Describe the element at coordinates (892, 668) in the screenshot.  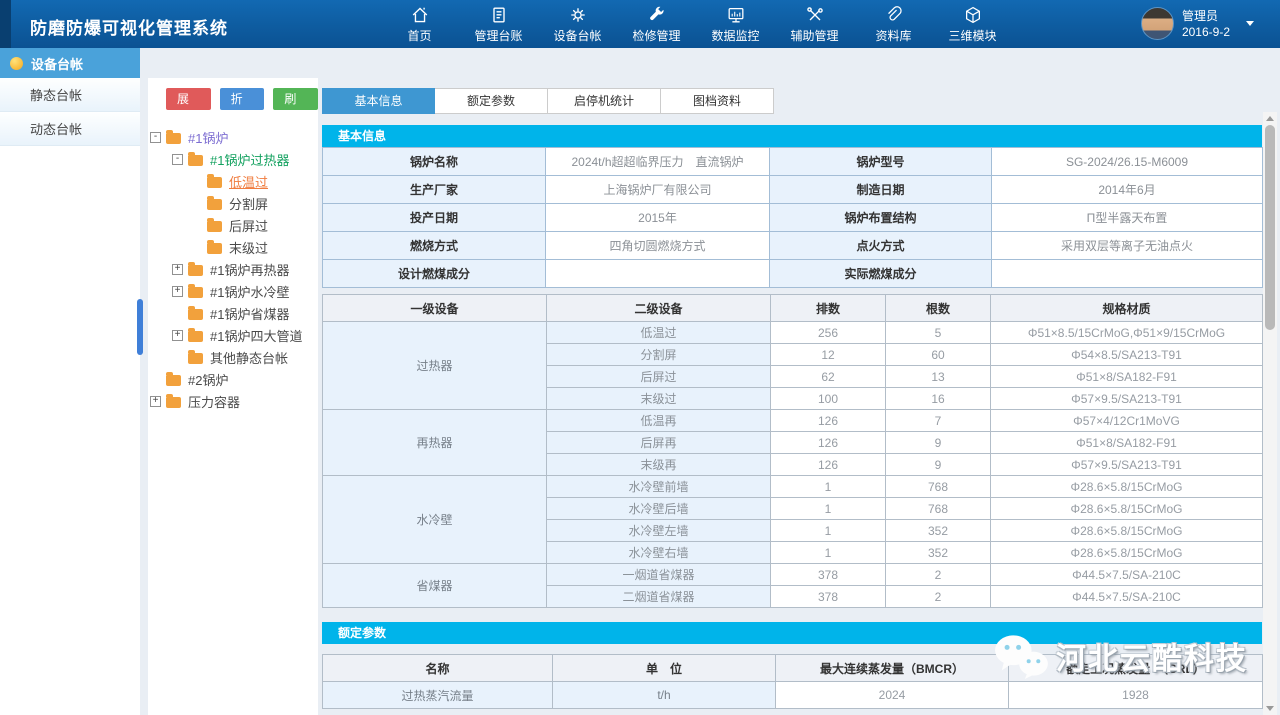
I see `column-header: 最大连续蒸发量（BMCR）` at that location.